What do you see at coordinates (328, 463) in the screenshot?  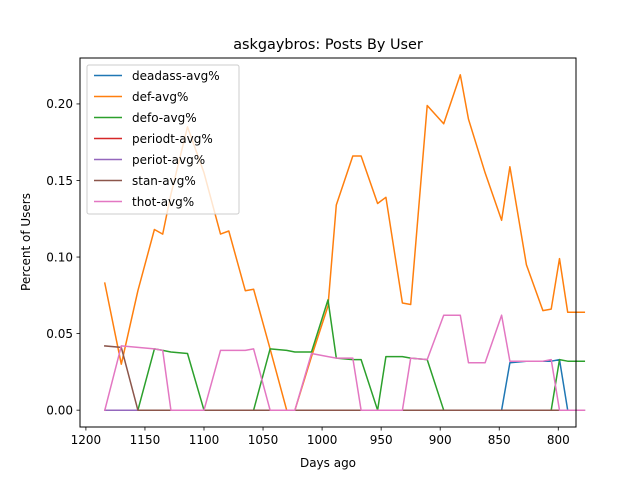 I see `x-axis-label: Days ago` at bounding box center [328, 463].